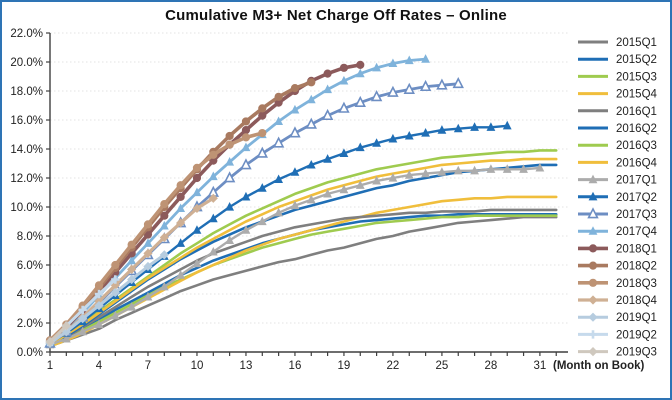 This screenshot has height=400, width=672. What do you see at coordinates (26, 92) in the screenshot?
I see `y-tick-label: 18.0%` at bounding box center [26, 92].